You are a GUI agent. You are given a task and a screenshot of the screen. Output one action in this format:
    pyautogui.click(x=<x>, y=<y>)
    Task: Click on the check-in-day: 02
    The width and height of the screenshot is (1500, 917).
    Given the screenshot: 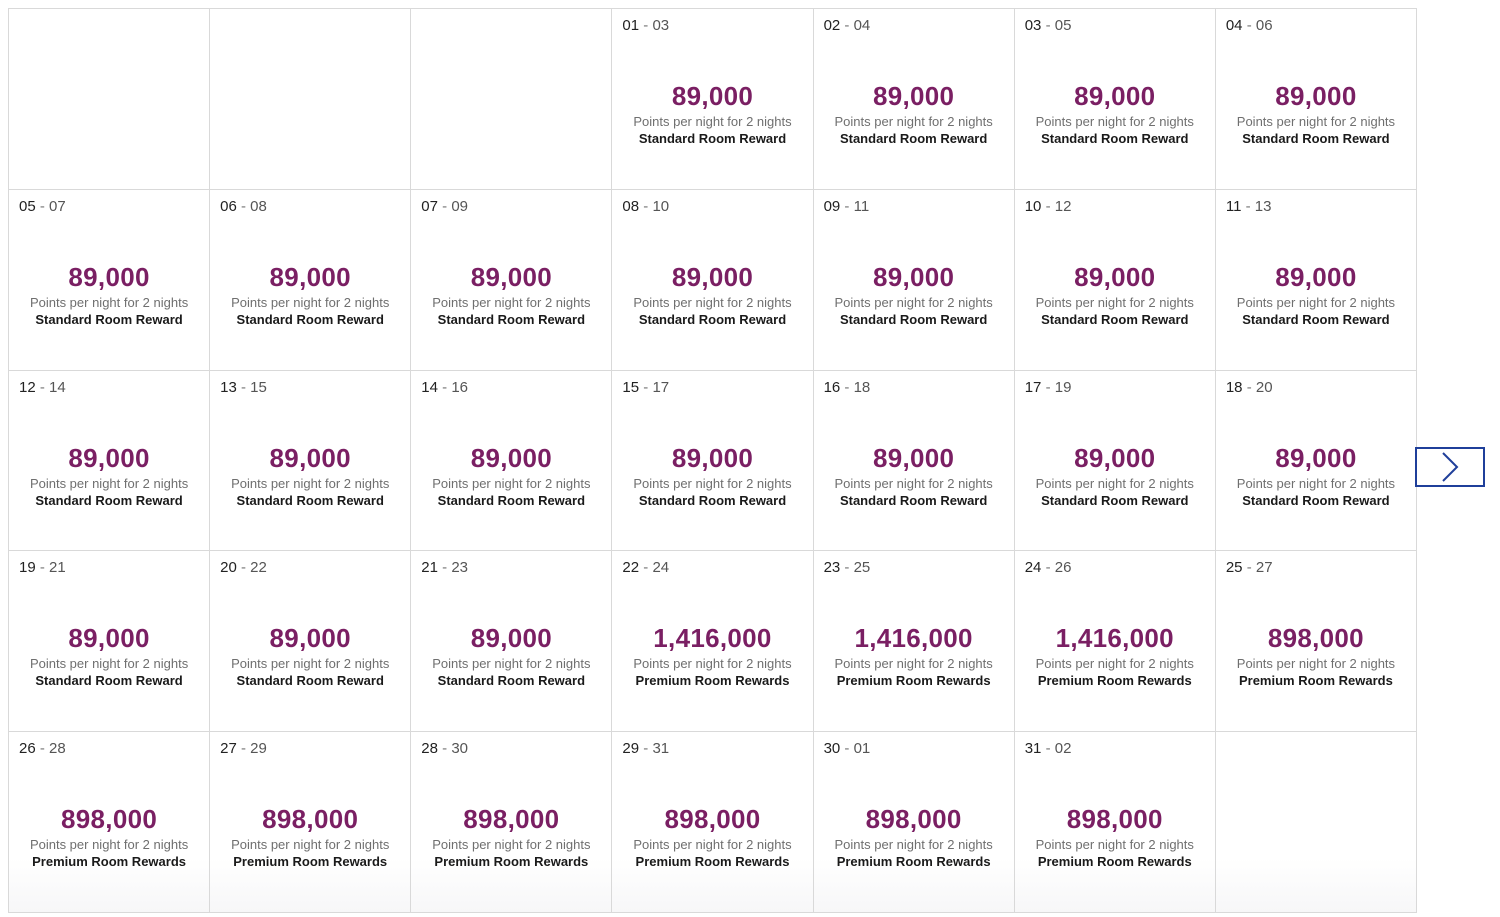 What is the action you would take?
    pyautogui.click(x=832, y=25)
    